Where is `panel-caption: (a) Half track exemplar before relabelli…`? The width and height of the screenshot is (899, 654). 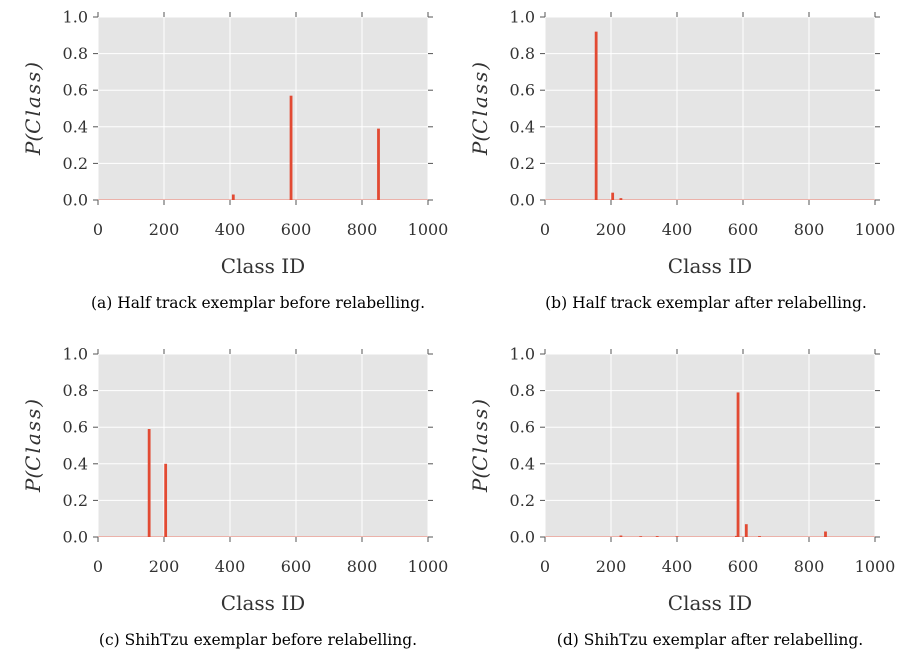
panel-caption: (a) Half track exemplar before relabelli… is located at coordinates (258, 303).